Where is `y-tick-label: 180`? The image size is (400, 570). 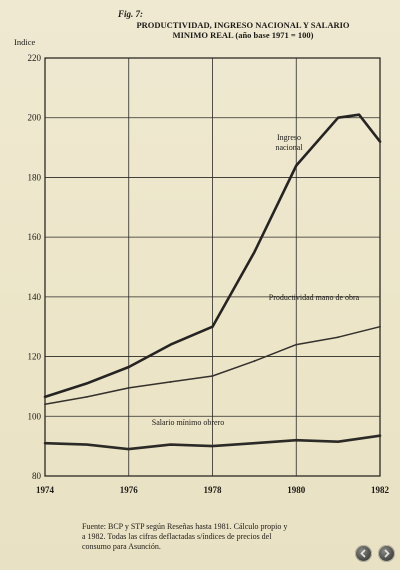 y-tick-label: 180 is located at coordinates (35, 177).